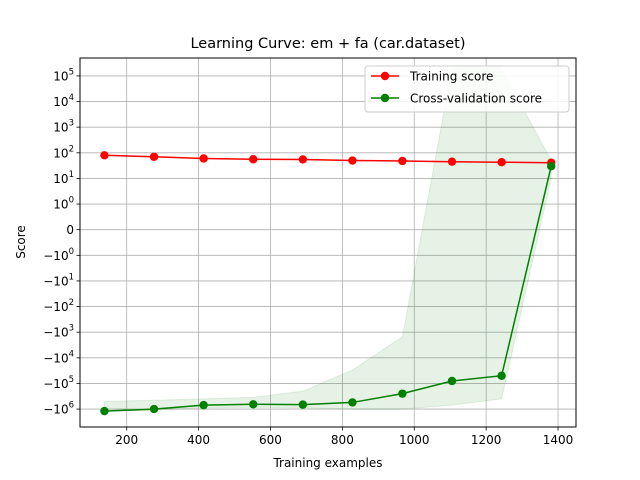 The height and width of the screenshot is (480, 640). Describe the element at coordinates (198, 440) in the screenshot. I see `x-tick-label: 400` at that location.